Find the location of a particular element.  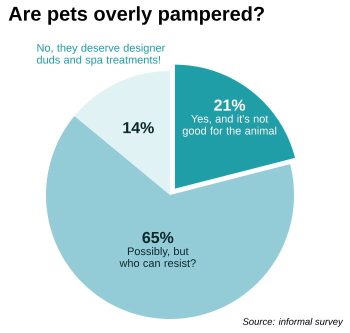

slice-label: Yes, and it's not good for the animal is located at coordinates (229, 125).